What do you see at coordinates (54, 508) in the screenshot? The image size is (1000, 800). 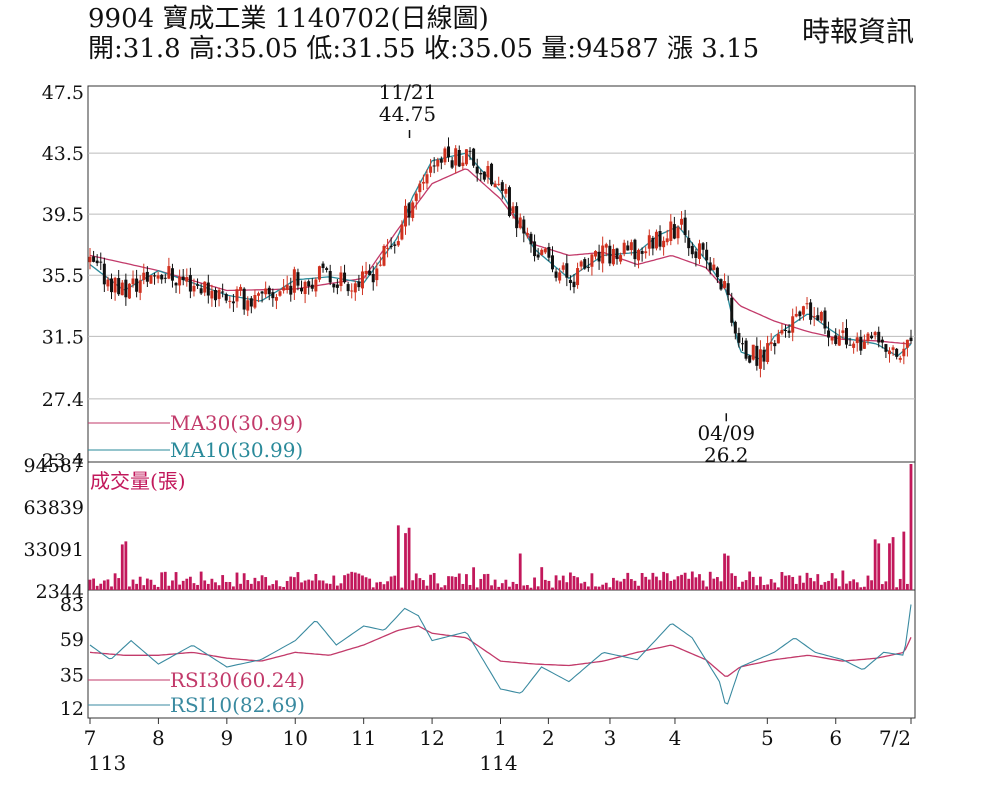 I see `volume-tick-label: 63839` at bounding box center [54, 508].